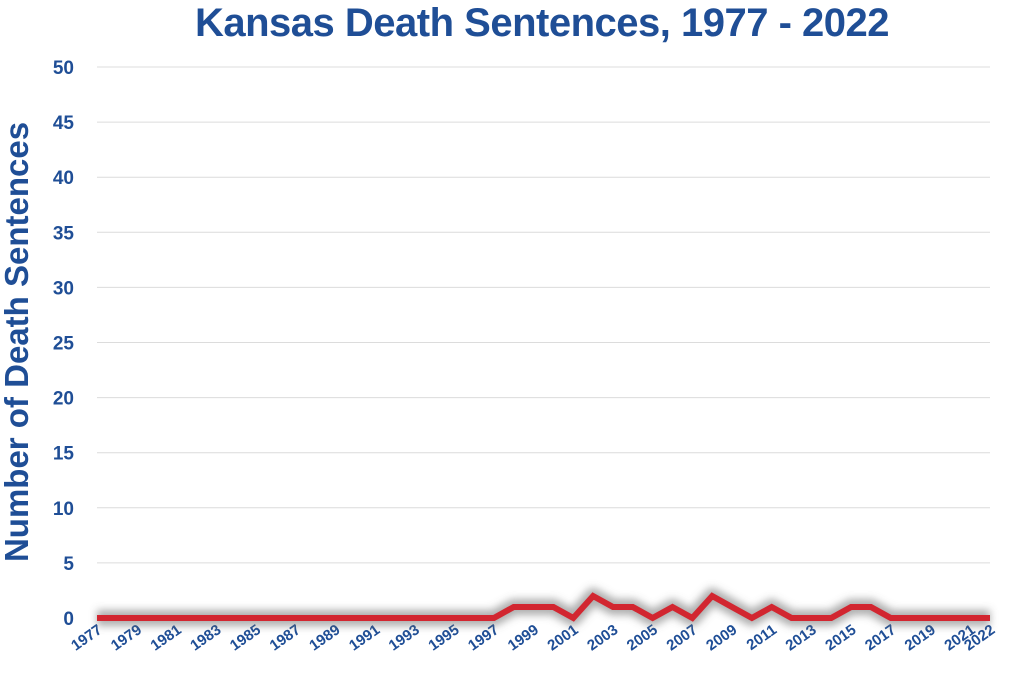 The image size is (1024, 678). I want to click on x-tick-label: 2009, so click(721, 637).